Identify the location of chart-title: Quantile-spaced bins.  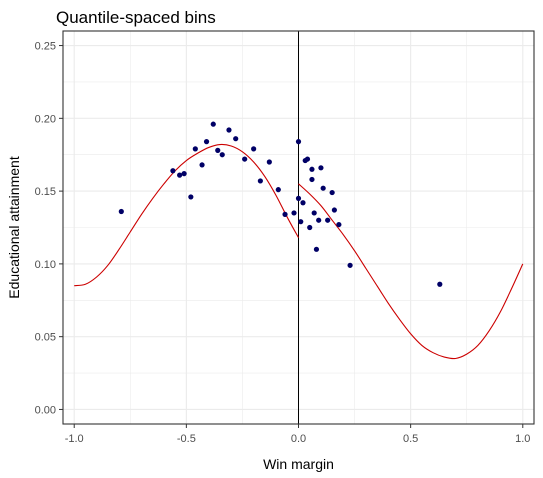
(136, 17).